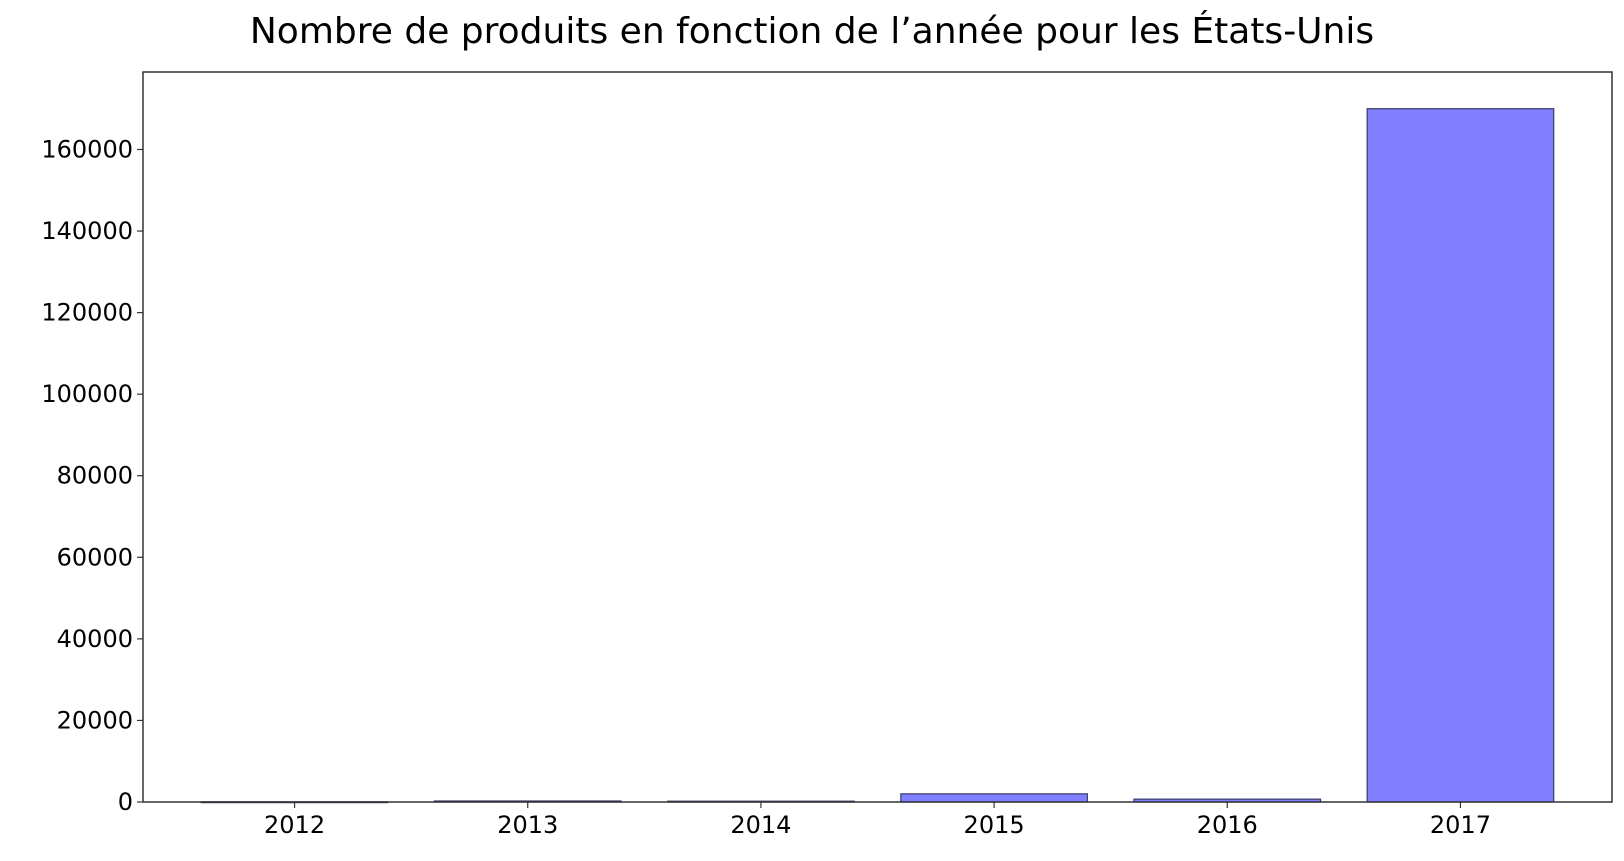  Describe the element at coordinates (87, 231) in the screenshot. I see `y-tick-label-140000: 140000` at that location.